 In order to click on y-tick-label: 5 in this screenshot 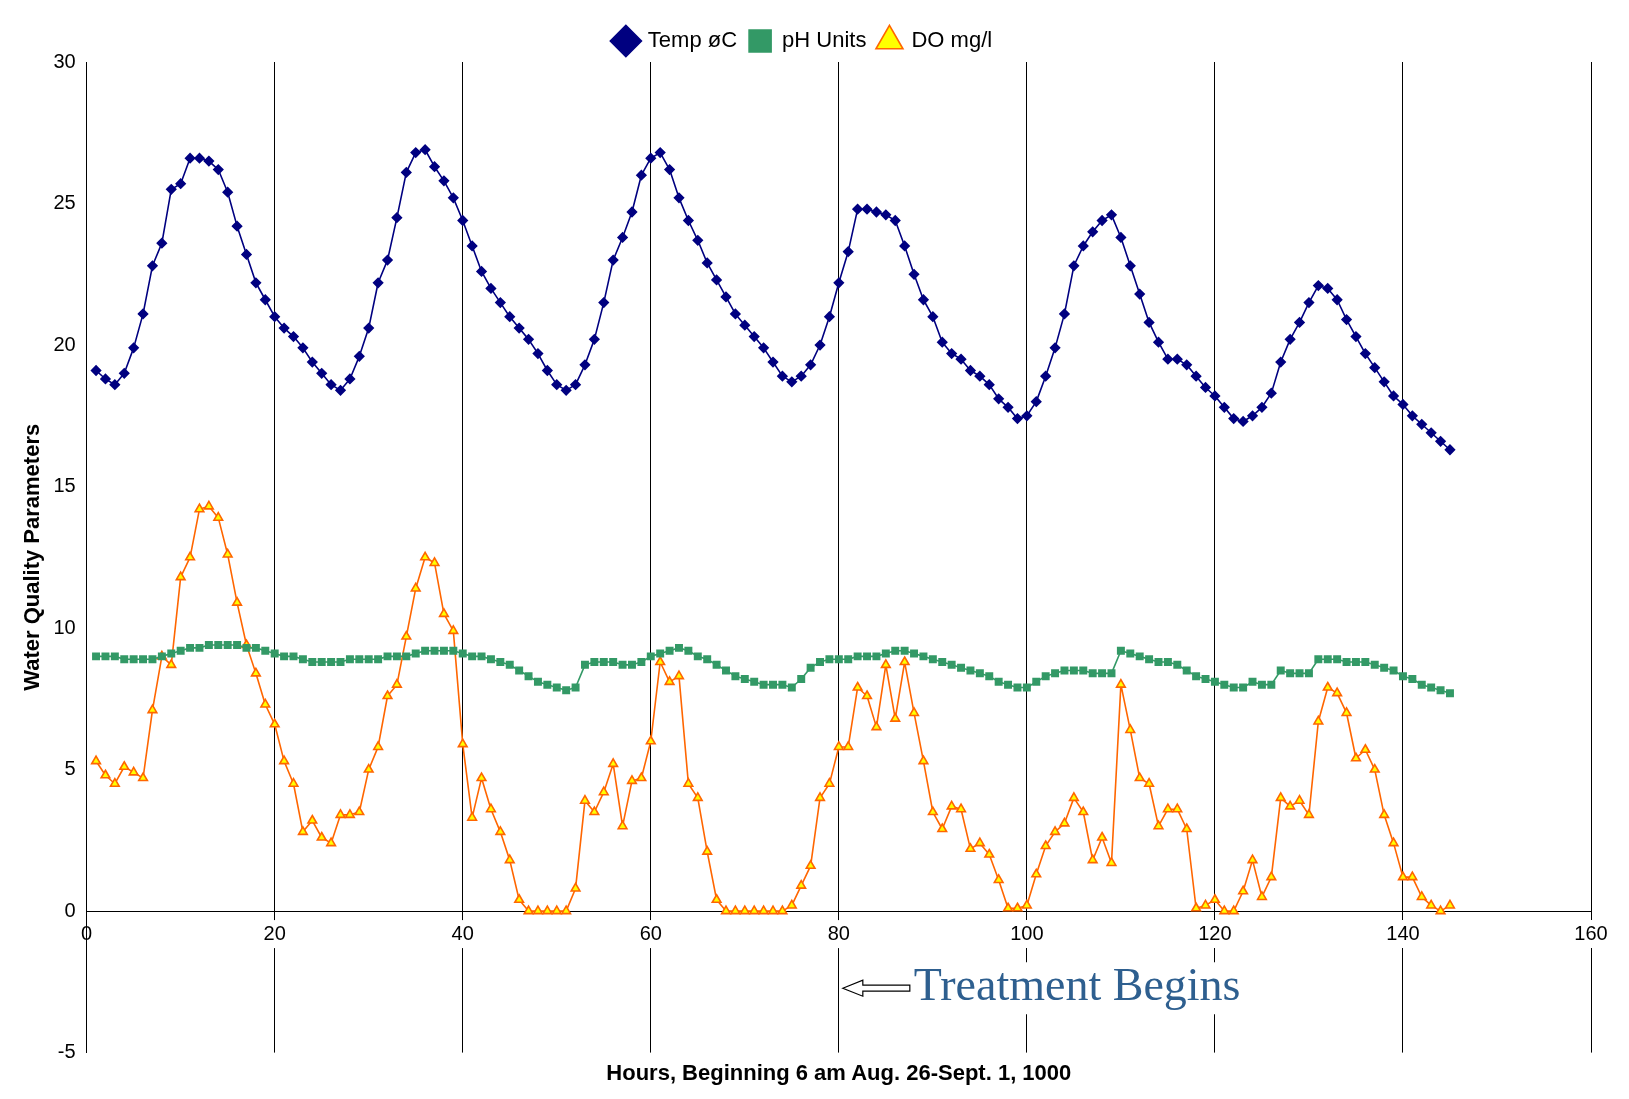, I will do `click(70, 768)`.